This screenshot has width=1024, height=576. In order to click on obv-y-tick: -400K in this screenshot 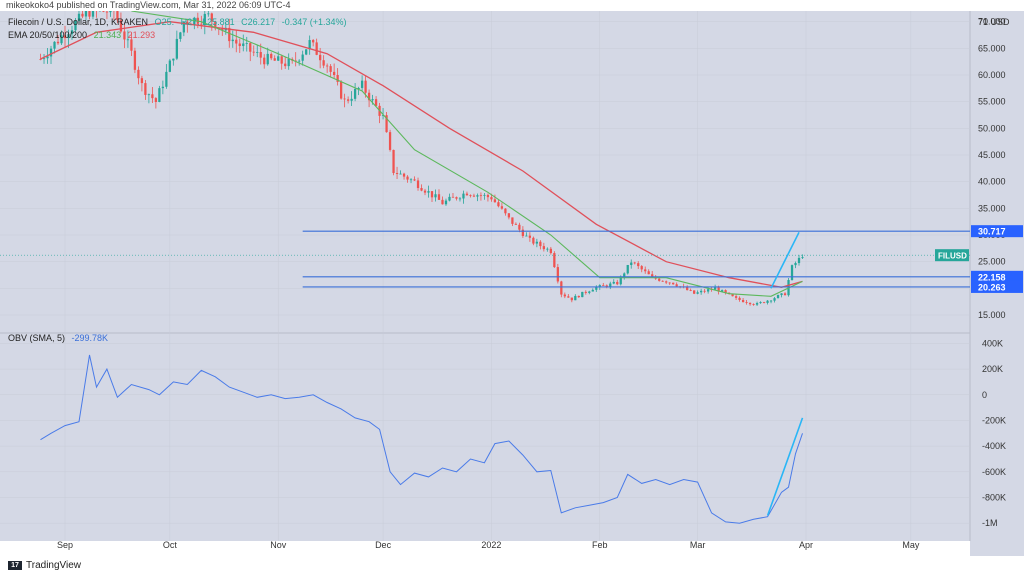, I will do `click(994, 446)`.